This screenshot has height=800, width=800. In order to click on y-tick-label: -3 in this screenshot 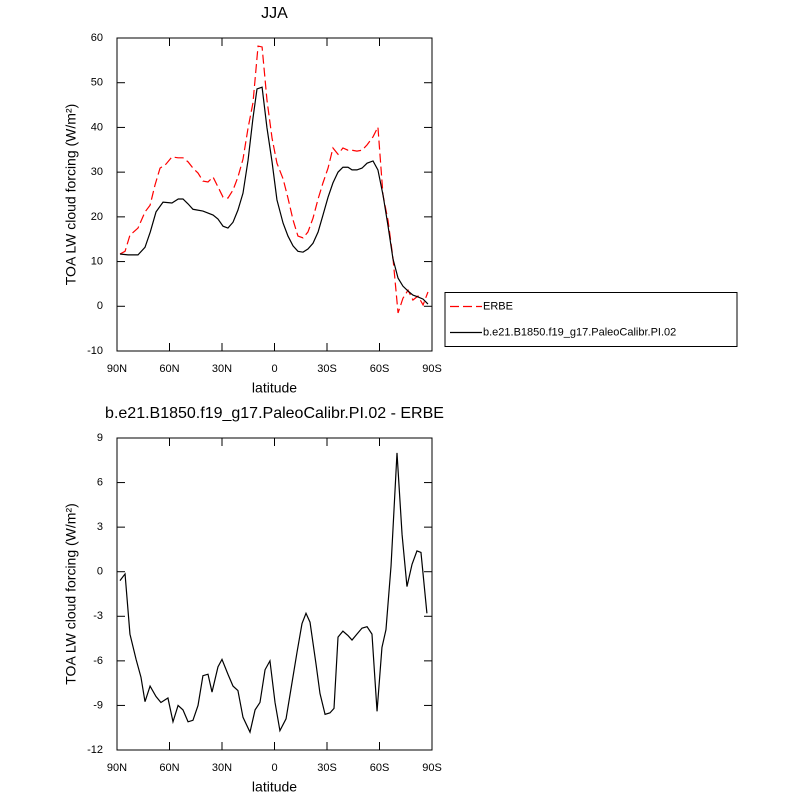, I will do `click(98, 616)`.